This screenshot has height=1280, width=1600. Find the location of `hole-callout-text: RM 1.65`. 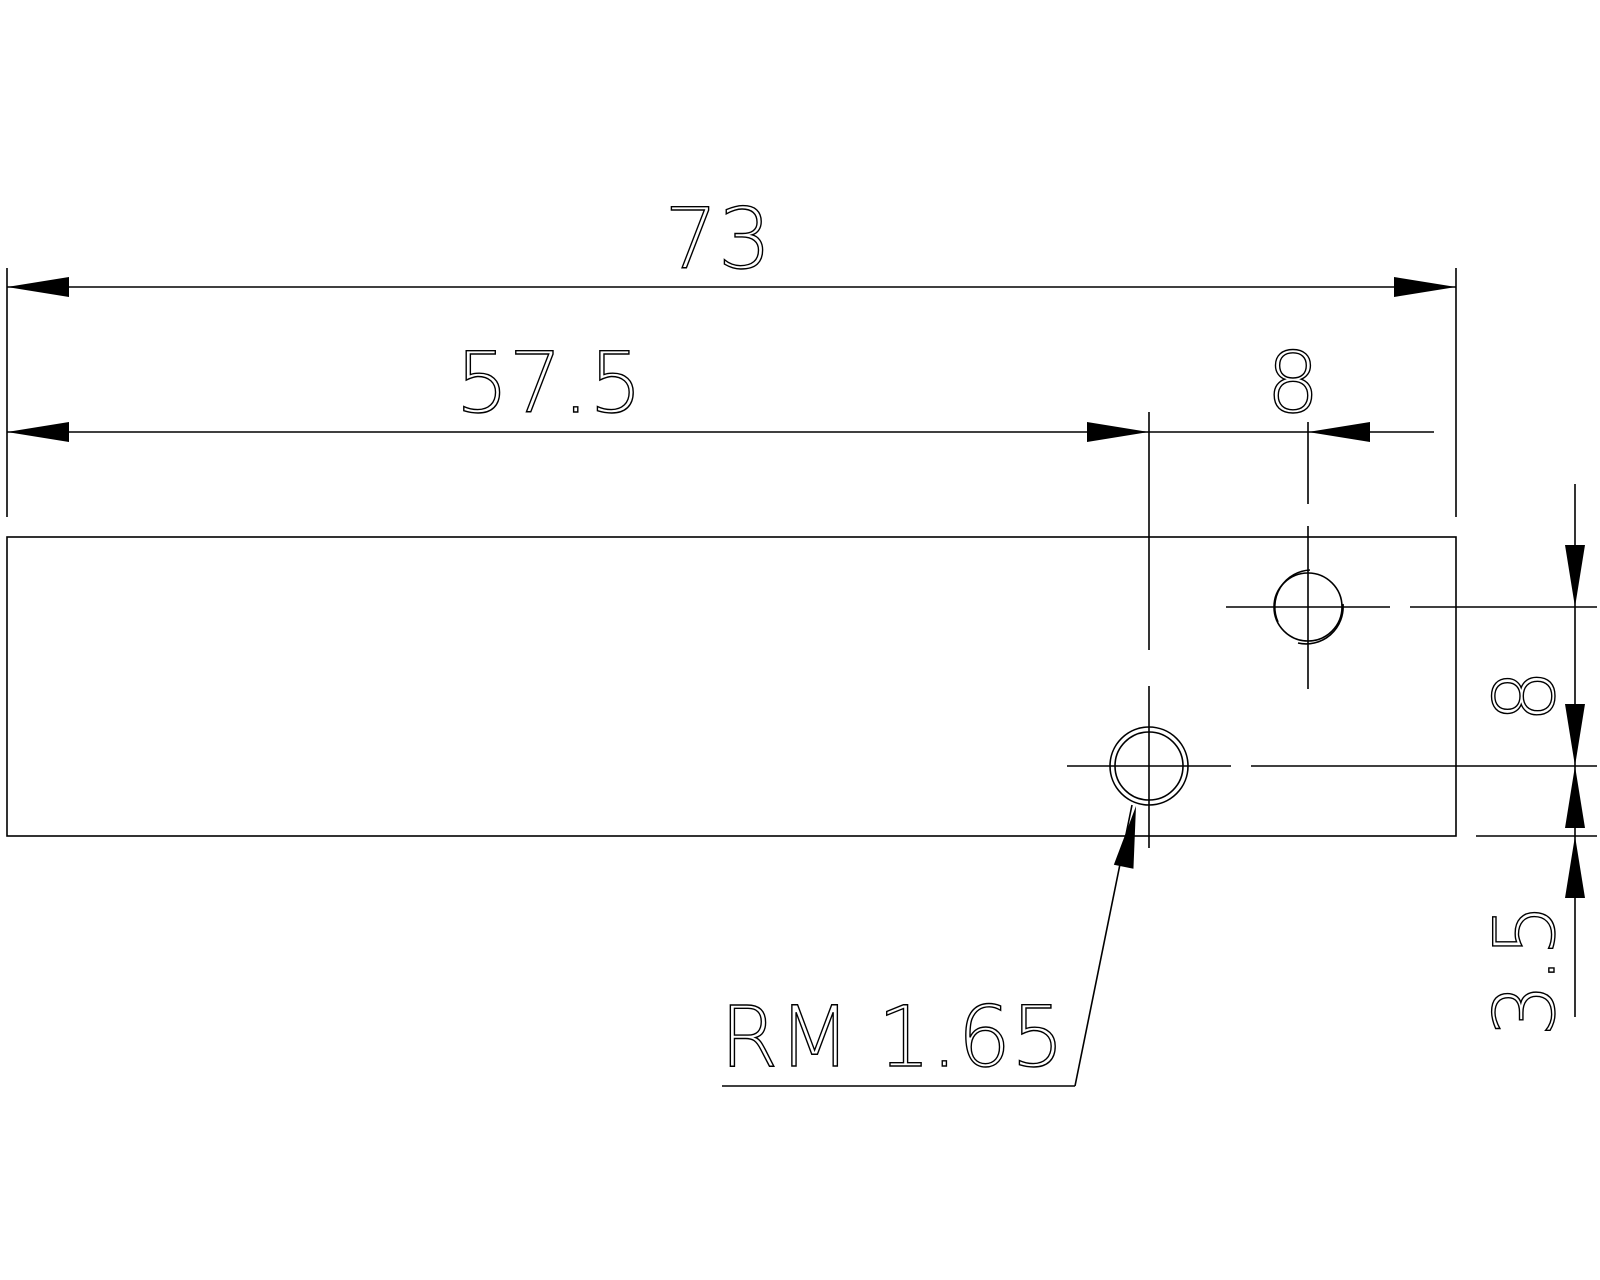

hole-callout-text: RM 1.65 is located at coordinates (892, 1037).